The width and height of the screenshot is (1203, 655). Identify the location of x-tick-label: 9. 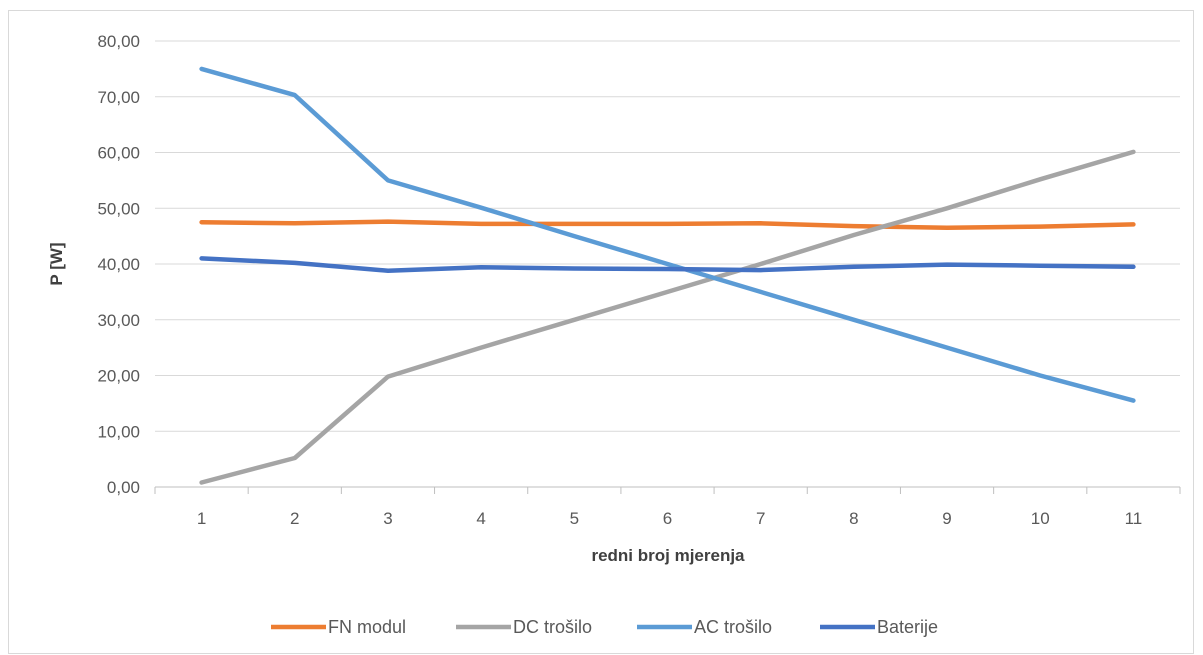
(946, 518).